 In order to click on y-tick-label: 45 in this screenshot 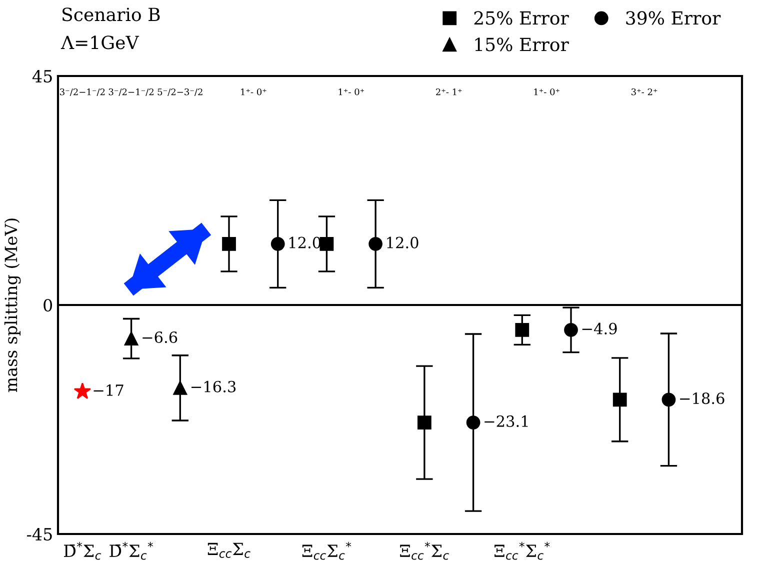, I will do `click(42, 76)`.